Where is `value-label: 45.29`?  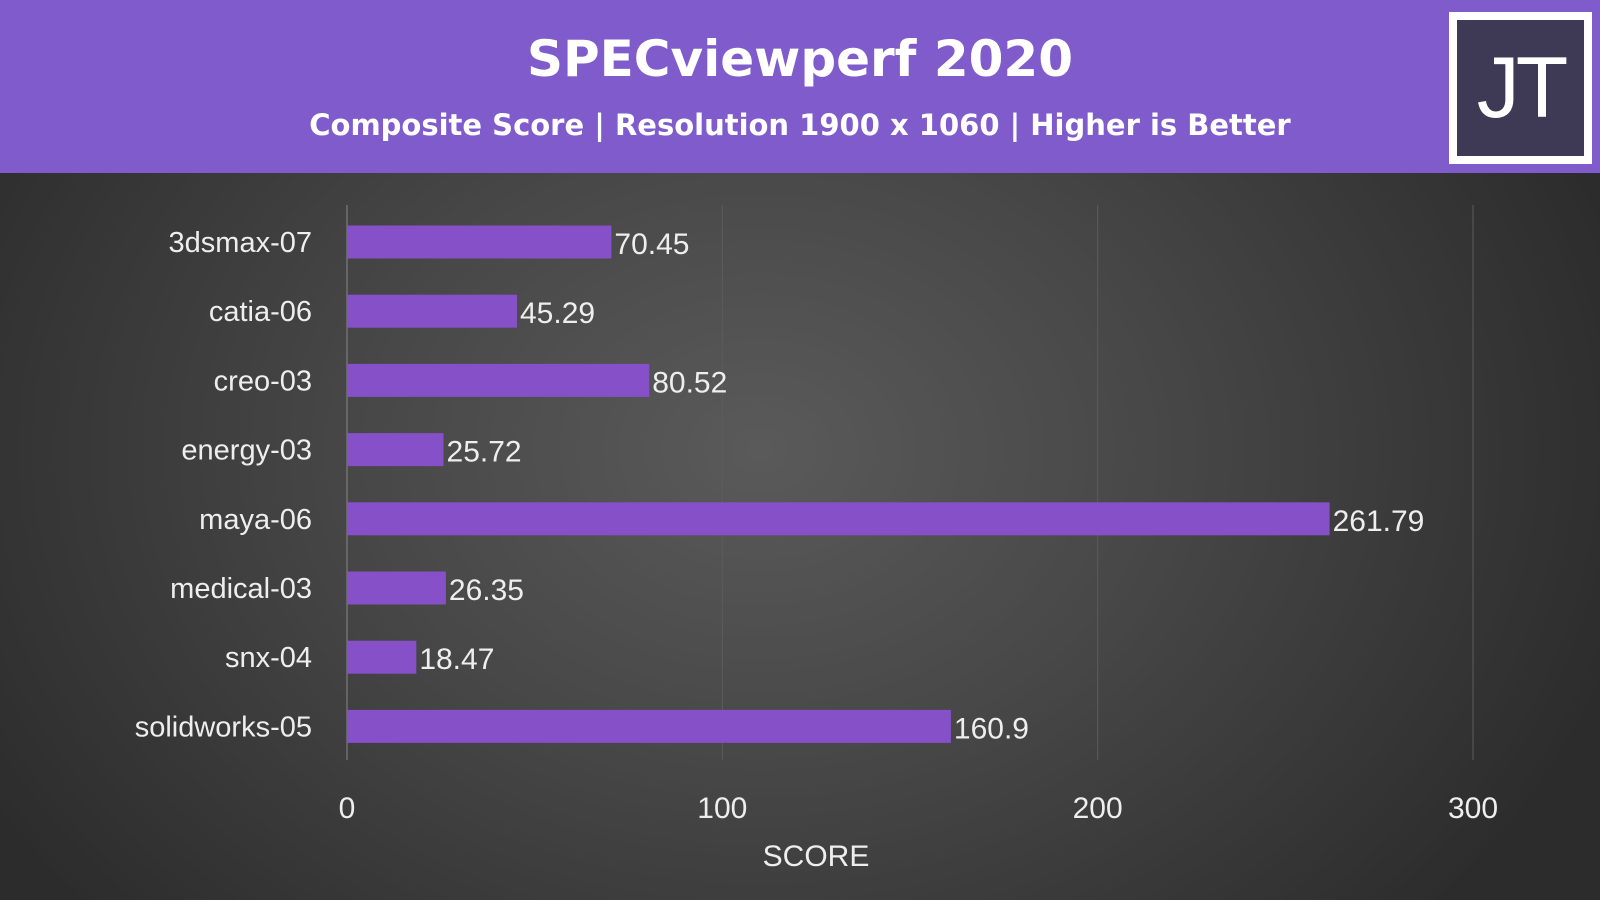 value-label: 45.29 is located at coordinates (557, 313).